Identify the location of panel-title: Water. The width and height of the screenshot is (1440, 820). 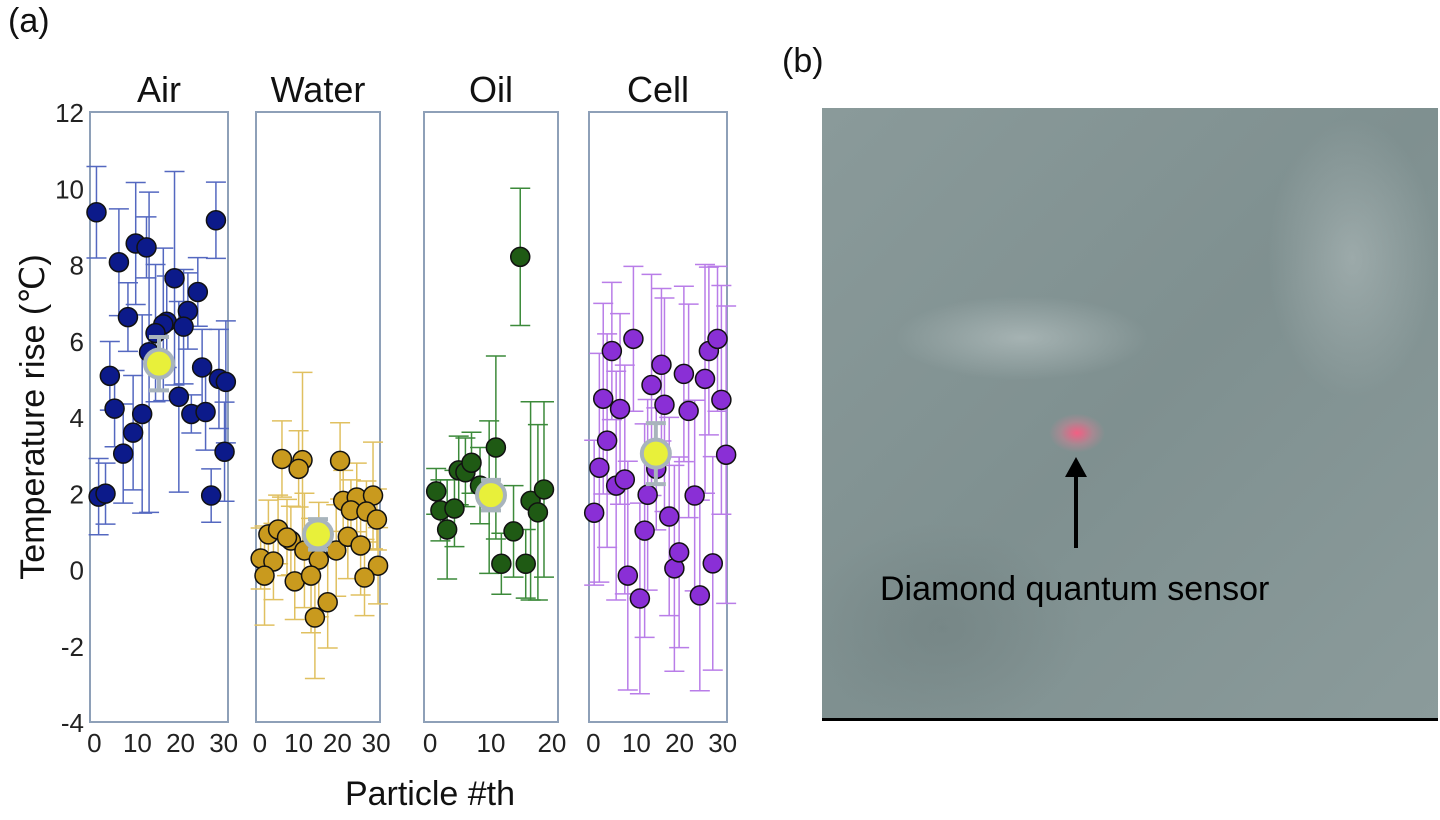
(318, 89).